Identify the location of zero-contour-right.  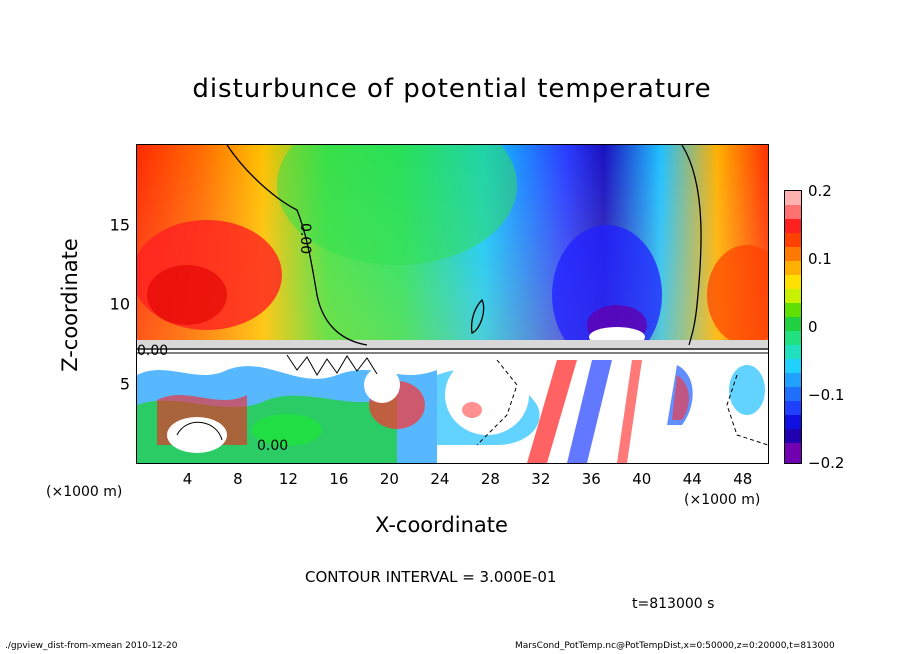
(691, 245).